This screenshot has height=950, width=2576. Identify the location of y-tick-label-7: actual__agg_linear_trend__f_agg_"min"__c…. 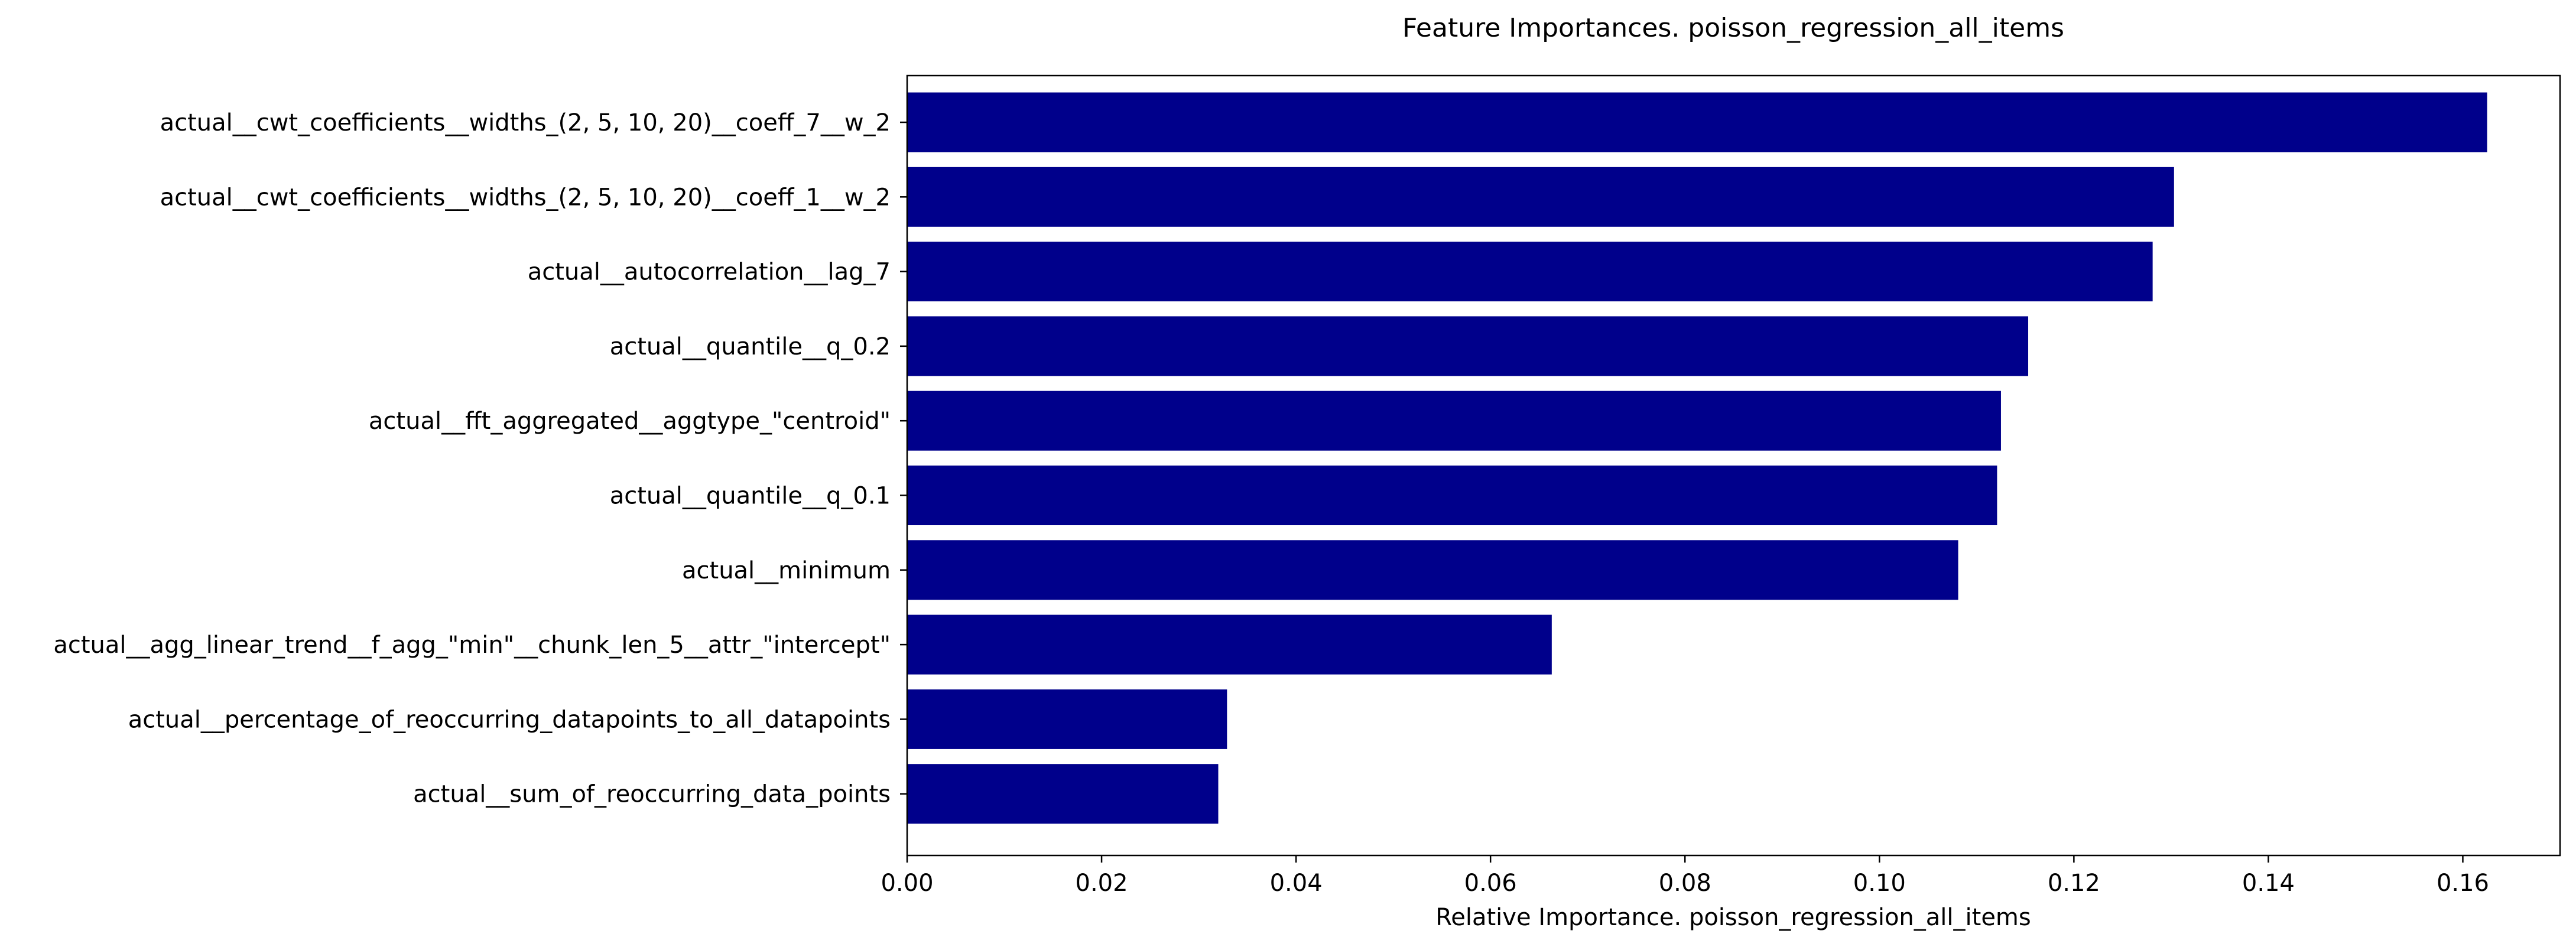
(472, 645).